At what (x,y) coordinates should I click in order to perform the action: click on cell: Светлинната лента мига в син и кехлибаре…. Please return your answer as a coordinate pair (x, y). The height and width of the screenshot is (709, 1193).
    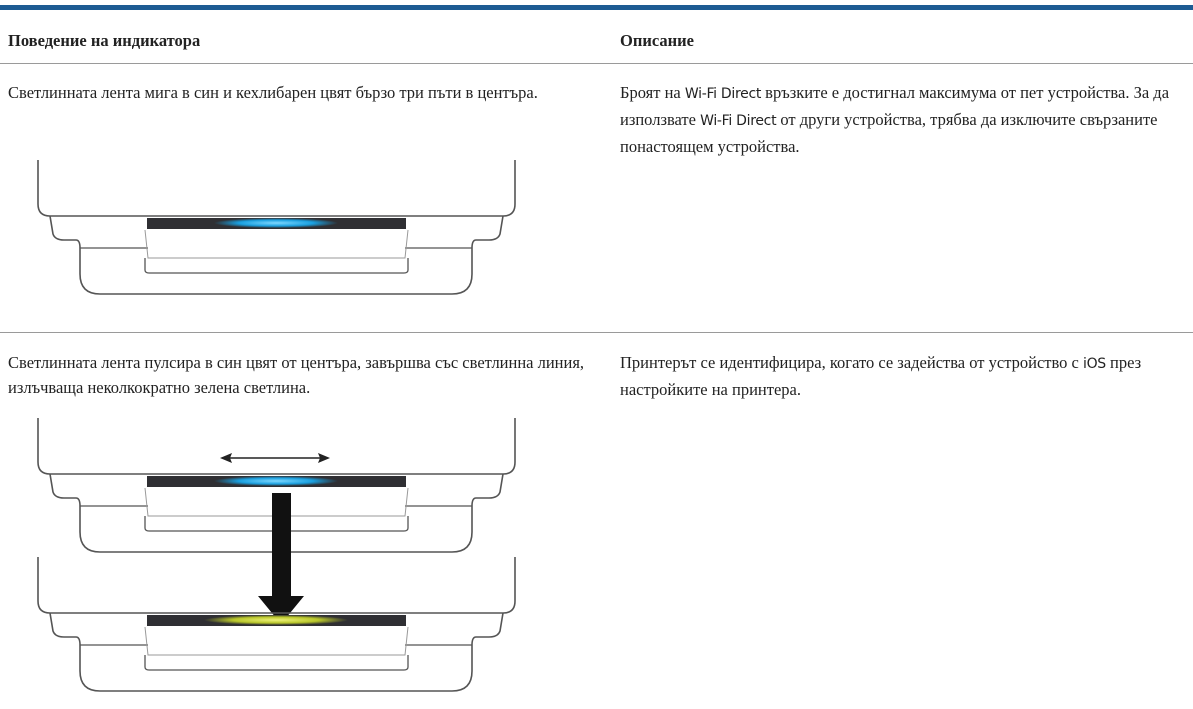
    Looking at the image, I should click on (303, 92).